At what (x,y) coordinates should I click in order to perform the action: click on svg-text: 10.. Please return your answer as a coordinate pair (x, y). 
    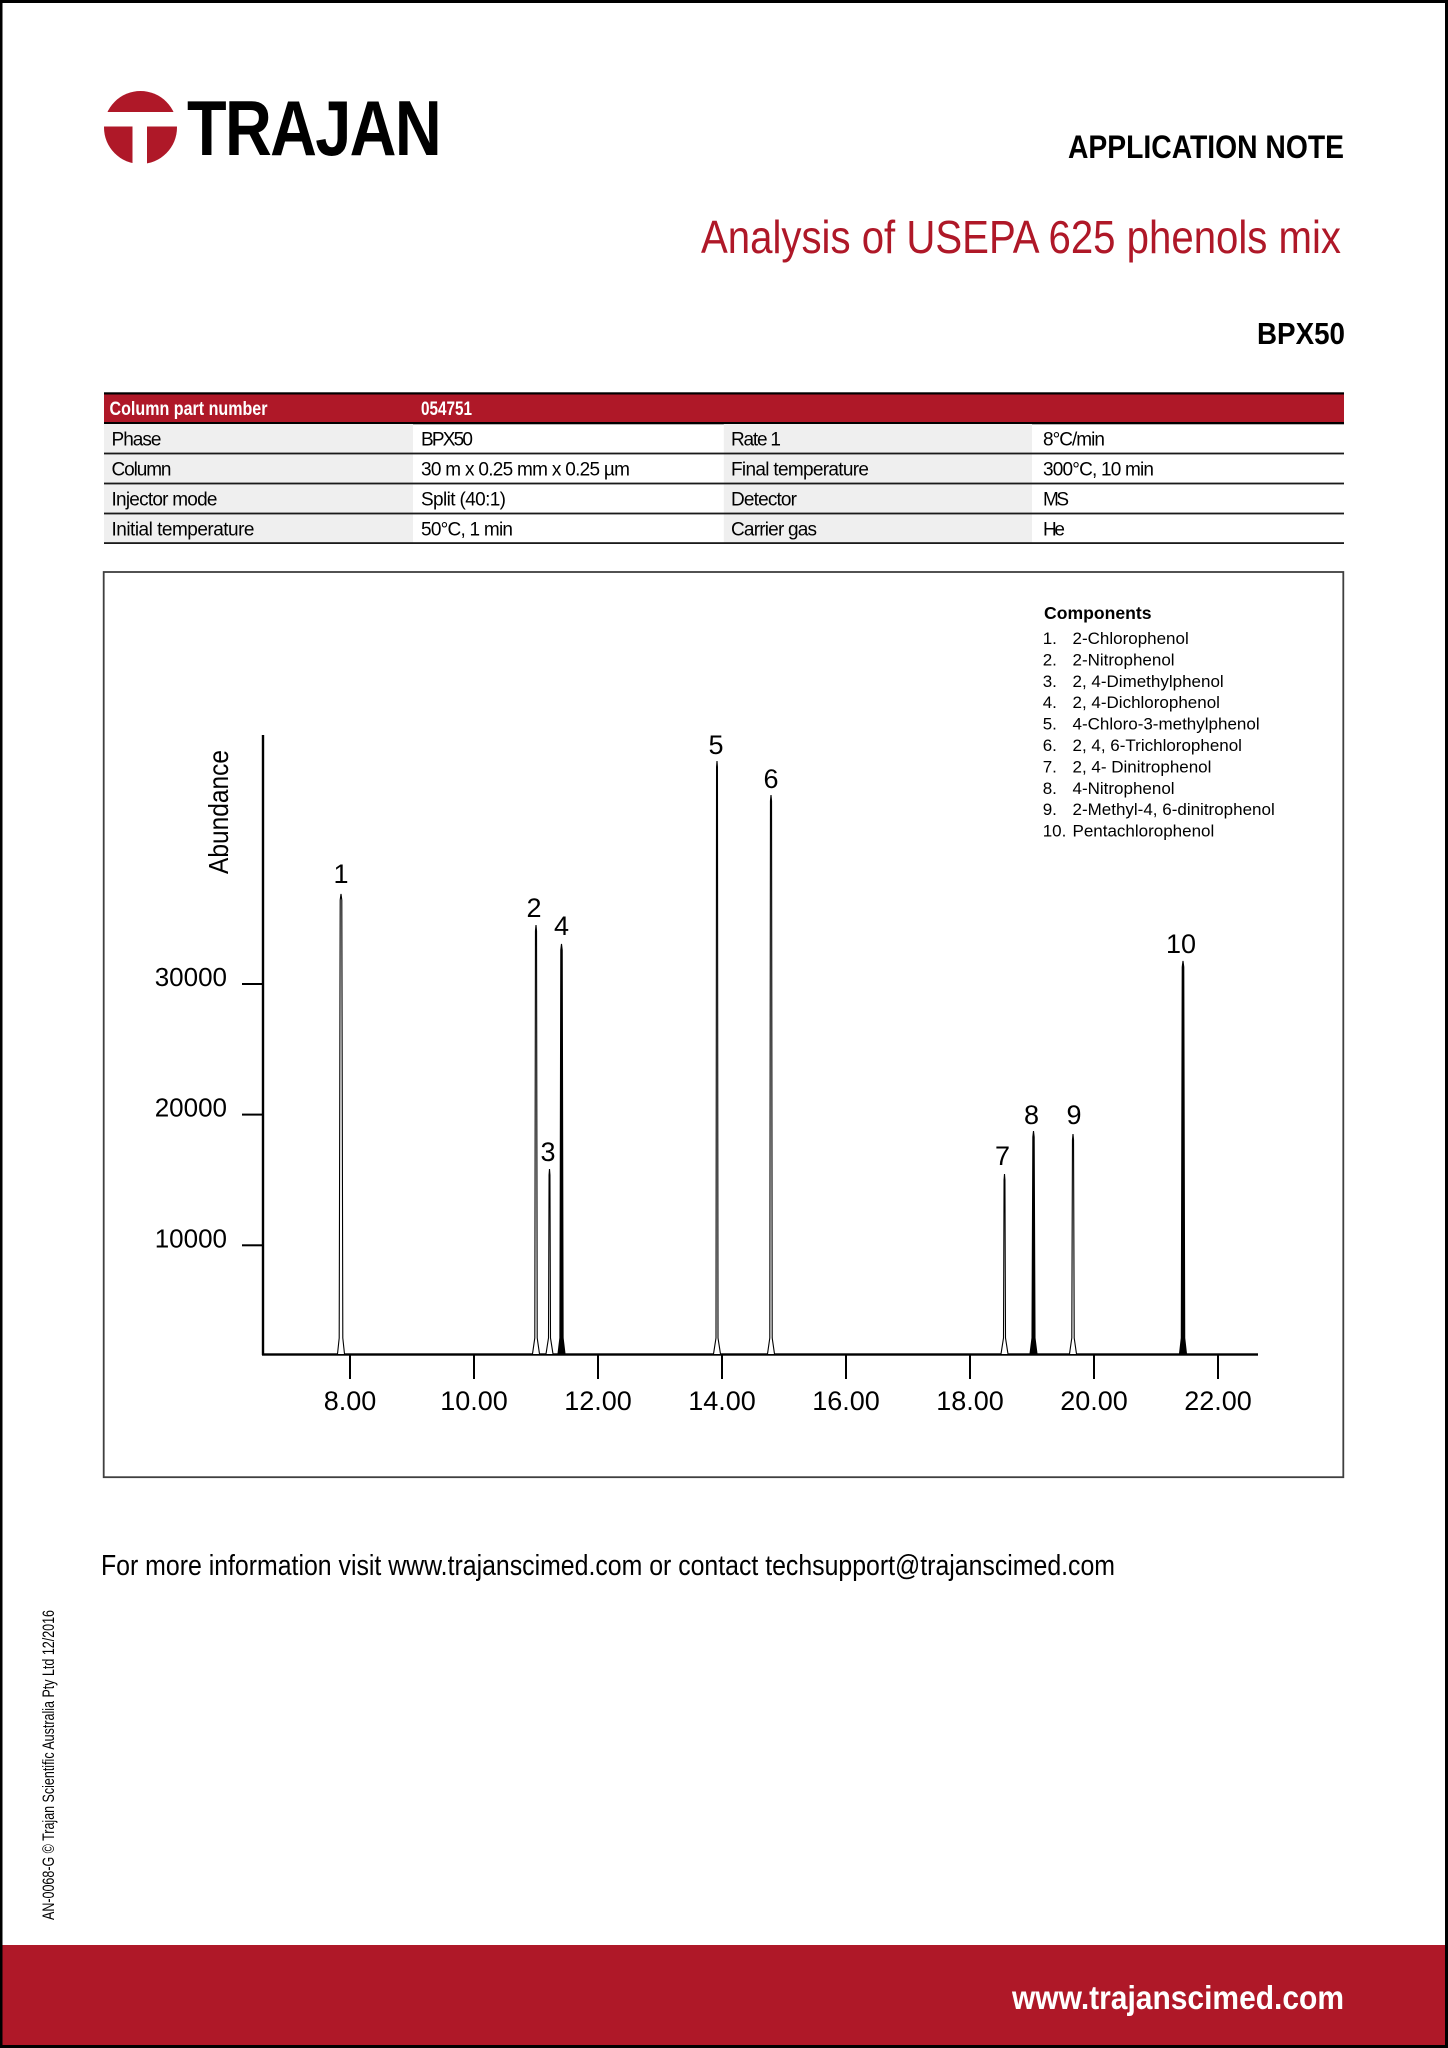
    Looking at the image, I should click on (1055, 831).